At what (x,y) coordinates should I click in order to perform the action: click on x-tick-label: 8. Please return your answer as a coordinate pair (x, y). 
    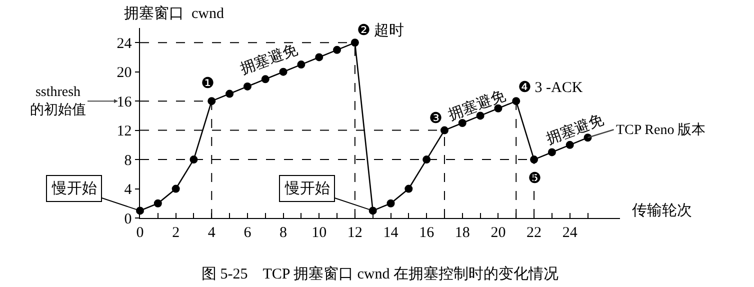
    Looking at the image, I should click on (284, 233).